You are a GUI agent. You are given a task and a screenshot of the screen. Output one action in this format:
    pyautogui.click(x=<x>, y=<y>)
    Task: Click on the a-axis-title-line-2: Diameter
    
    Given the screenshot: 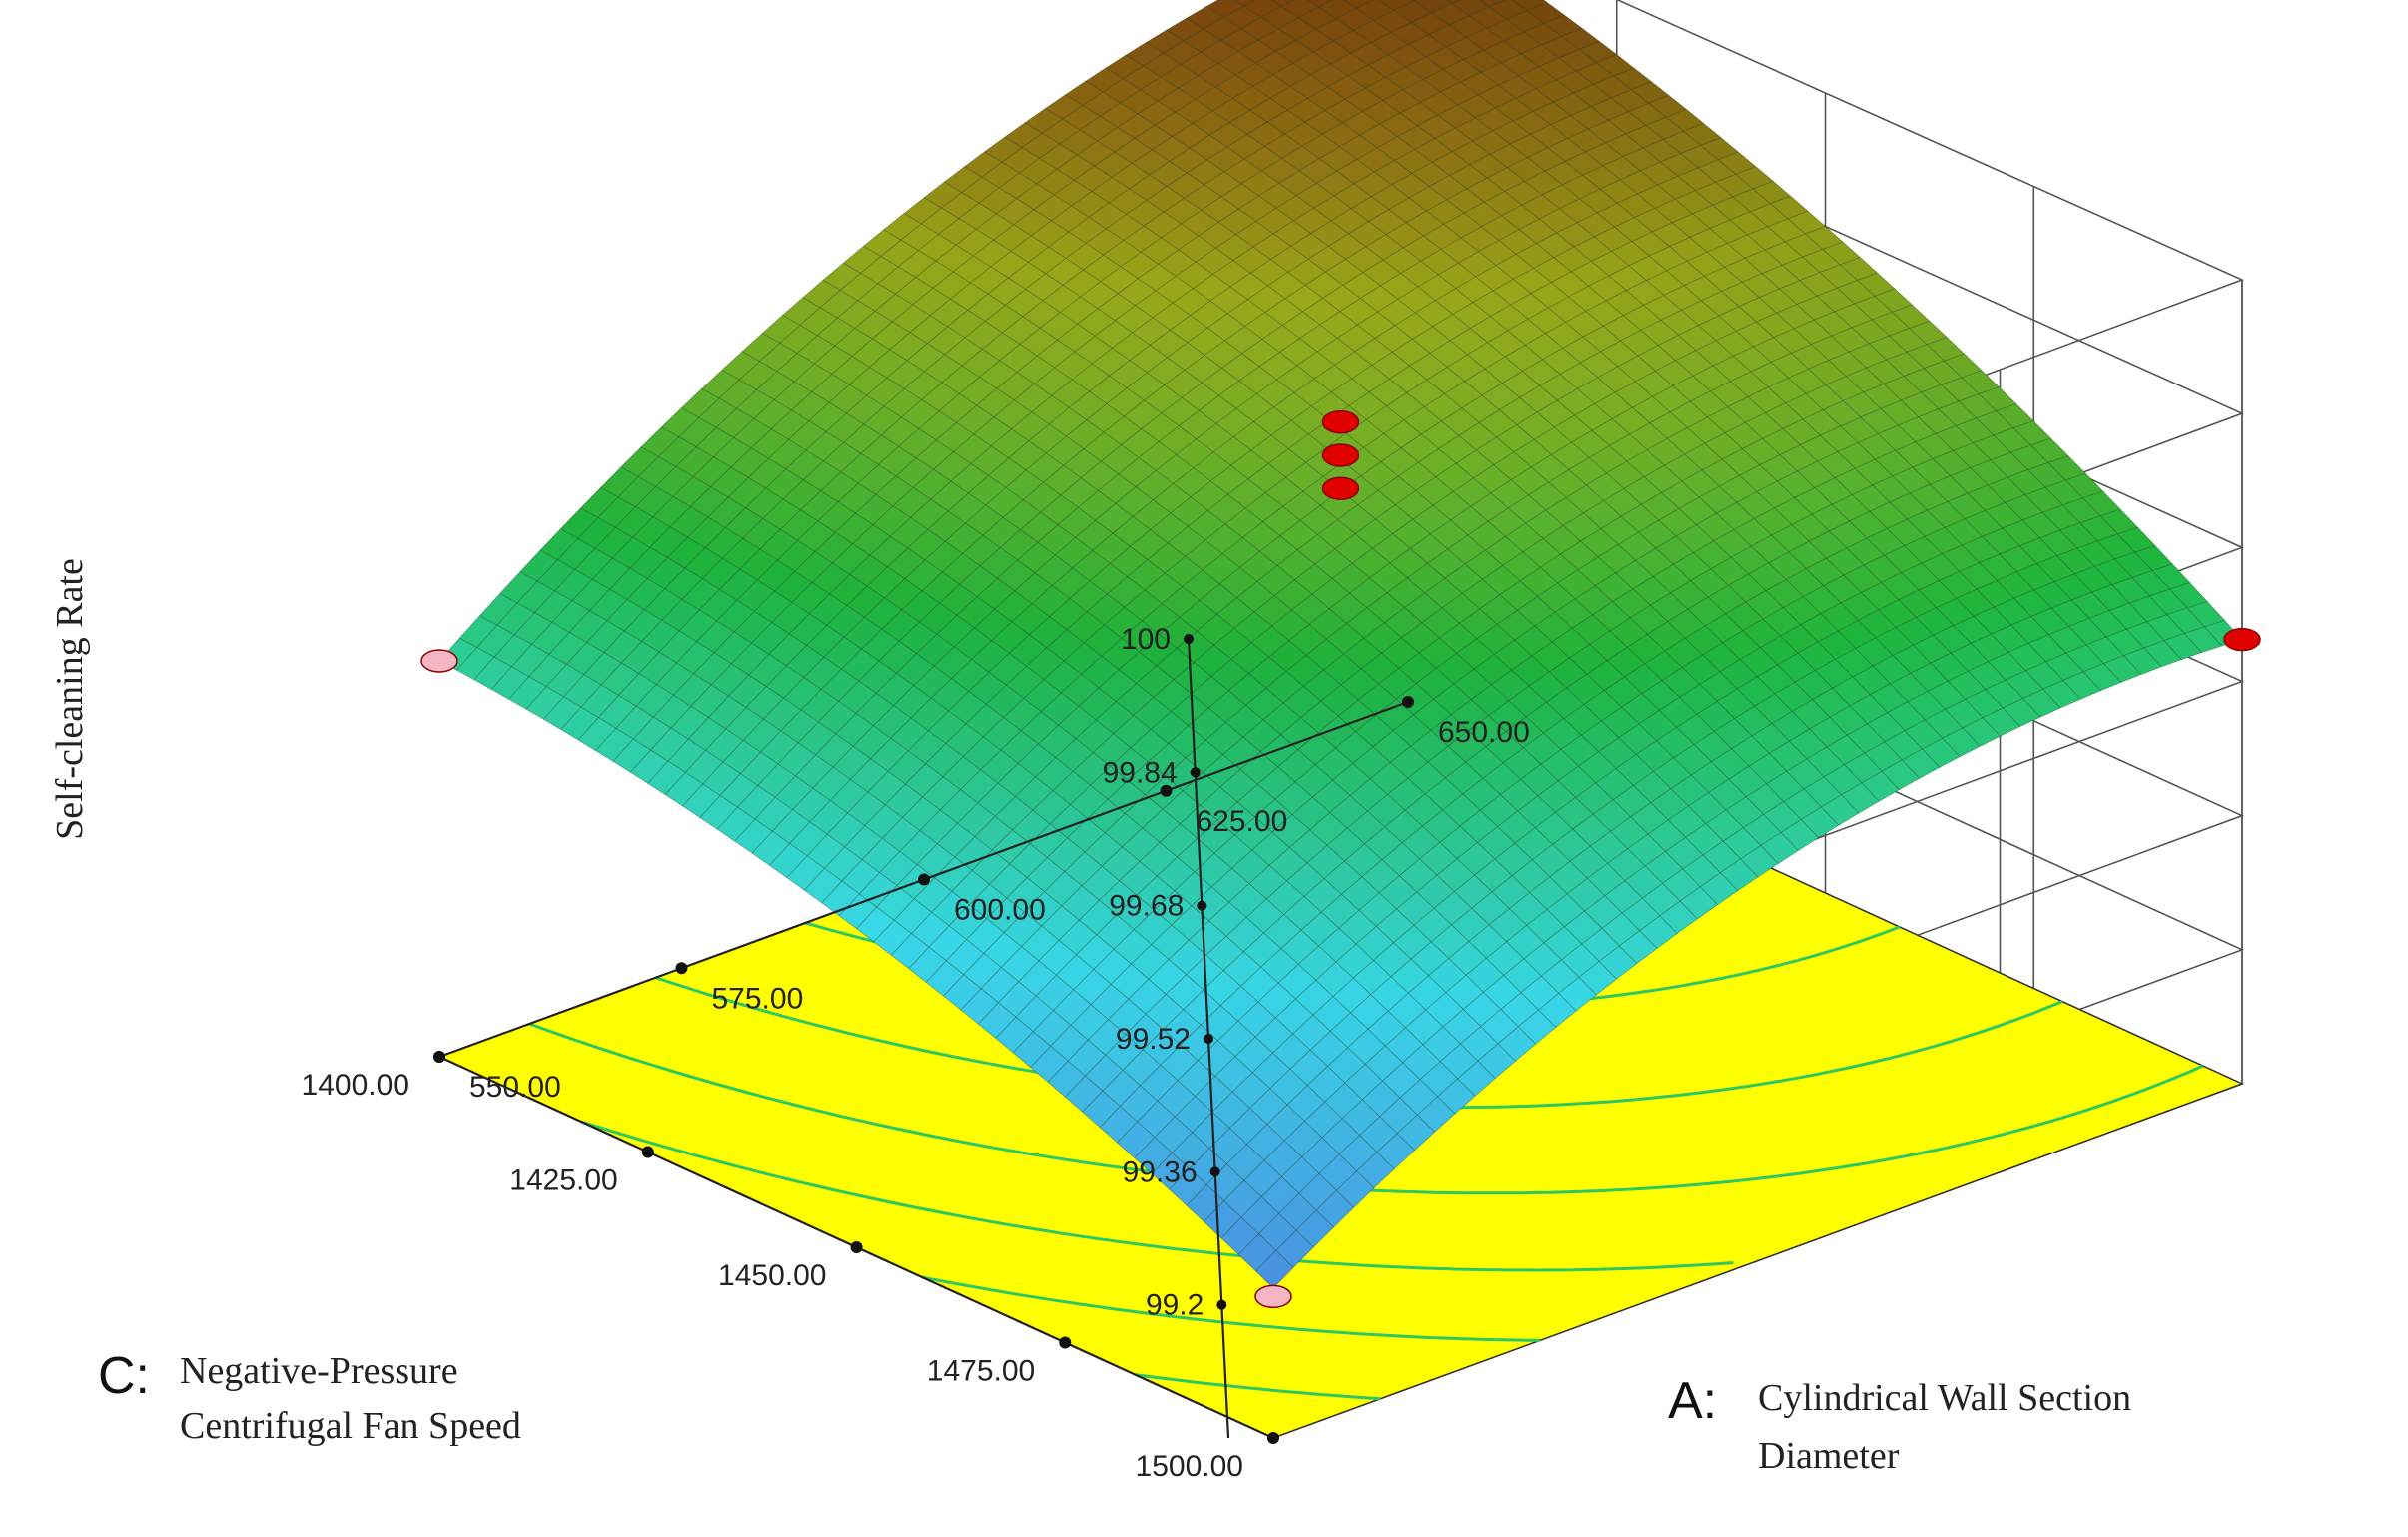 What is the action you would take?
    pyautogui.click(x=1829, y=1456)
    